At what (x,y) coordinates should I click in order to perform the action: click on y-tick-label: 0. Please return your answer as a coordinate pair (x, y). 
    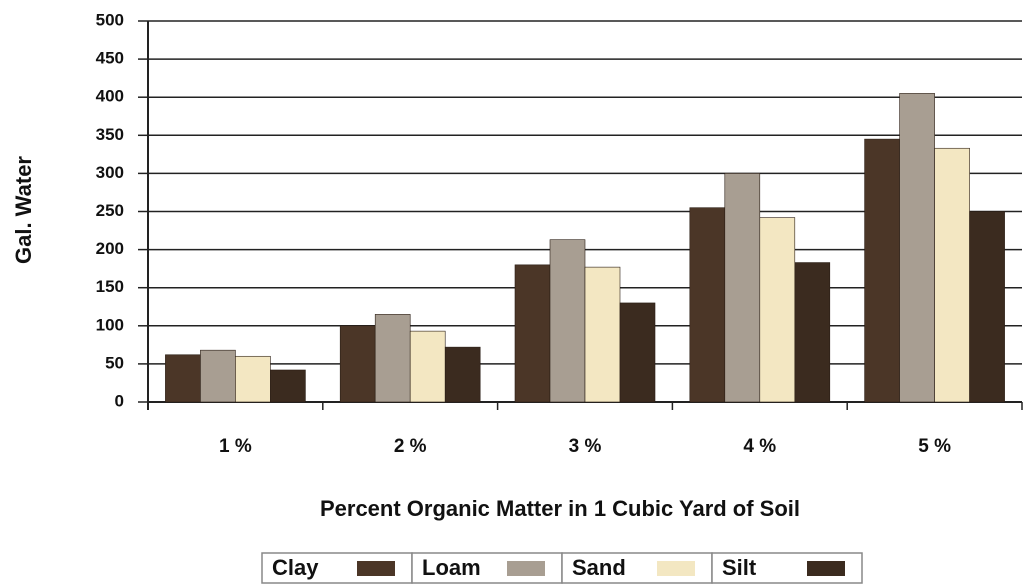
    Looking at the image, I should click on (119, 400).